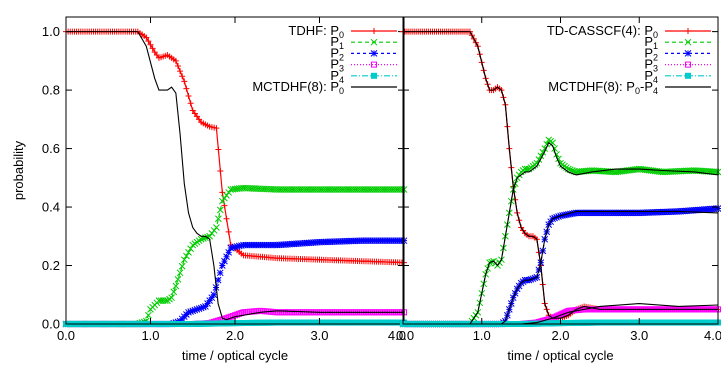 This screenshot has height=370, width=721. What do you see at coordinates (51, 207) in the screenshot?
I see `y-tick-label: 0.4` at bounding box center [51, 207].